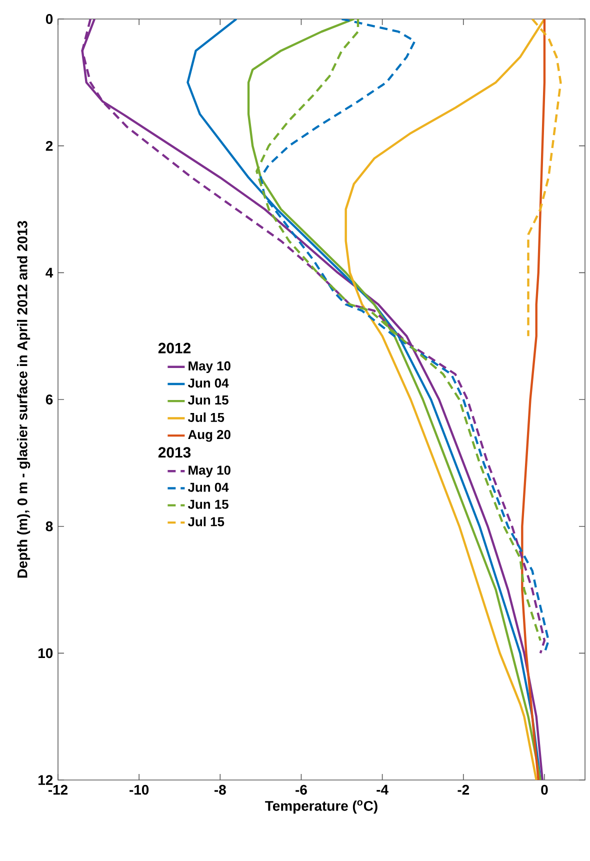 The height and width of the screenshot is (861, 590). I want to click on x-axis-title: Temperature ($^{o}$C), so click(321, 807).